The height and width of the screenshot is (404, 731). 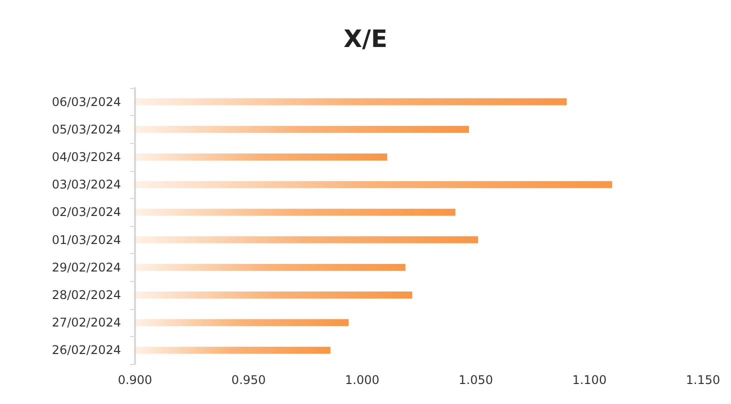 I want to click on x-tick-label: 1.150, so click(x=703, y=380).